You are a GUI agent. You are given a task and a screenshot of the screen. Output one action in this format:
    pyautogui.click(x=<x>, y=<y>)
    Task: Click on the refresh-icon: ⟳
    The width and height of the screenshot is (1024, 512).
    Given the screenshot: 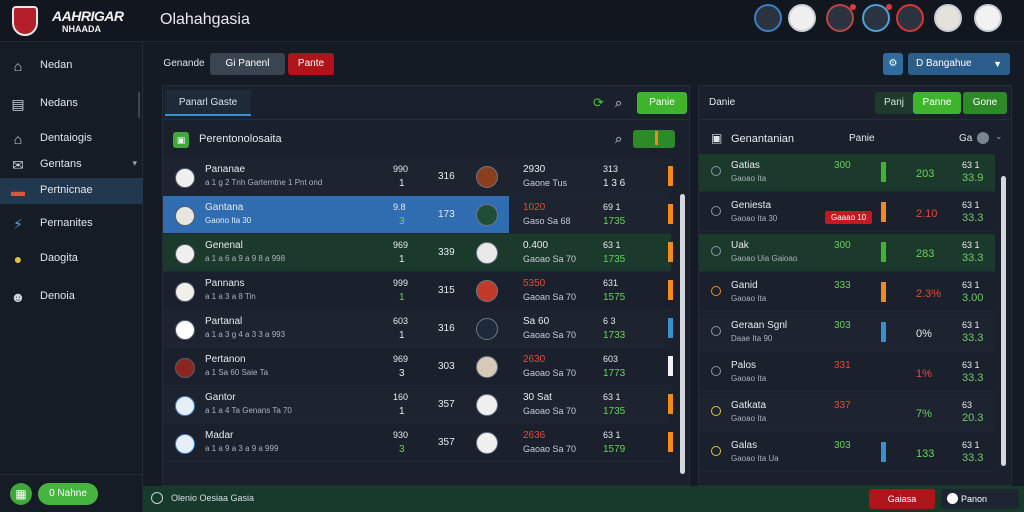 What is the action you would take?
    pyautogui.click(x=598, y=102)
    